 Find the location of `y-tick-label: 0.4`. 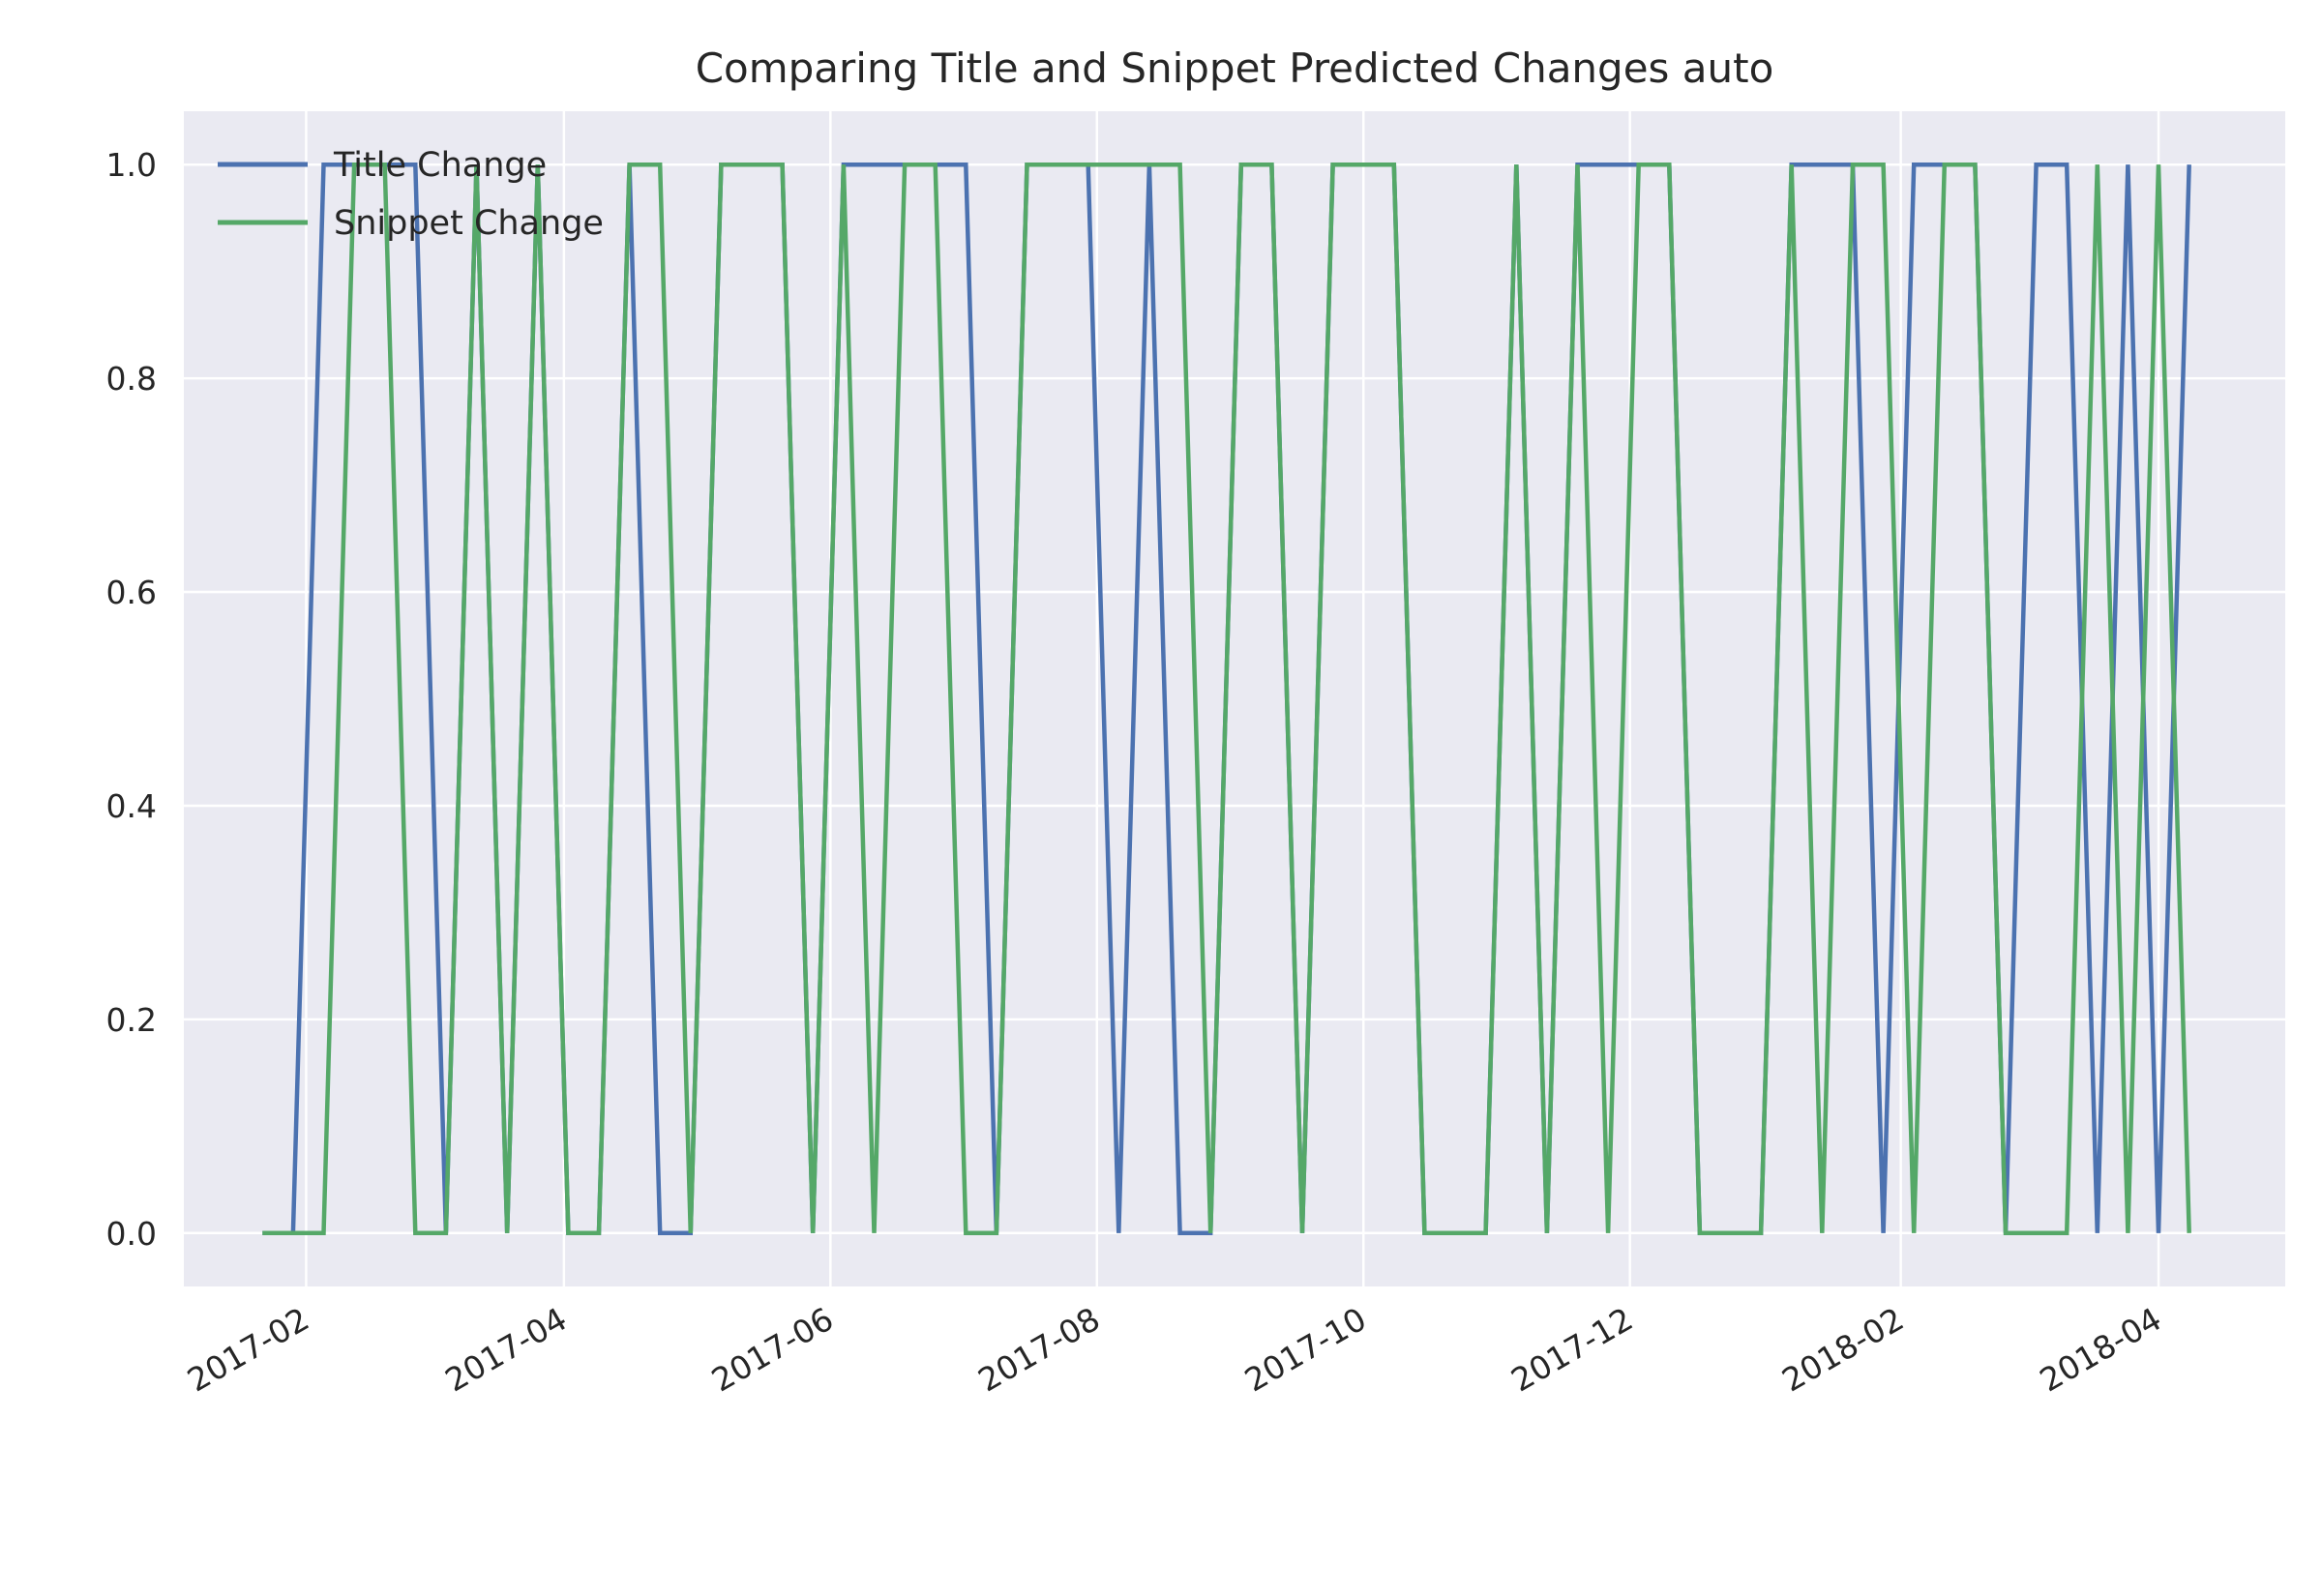

y-tick-label: 0.4 is located at coordinates (131, 806).